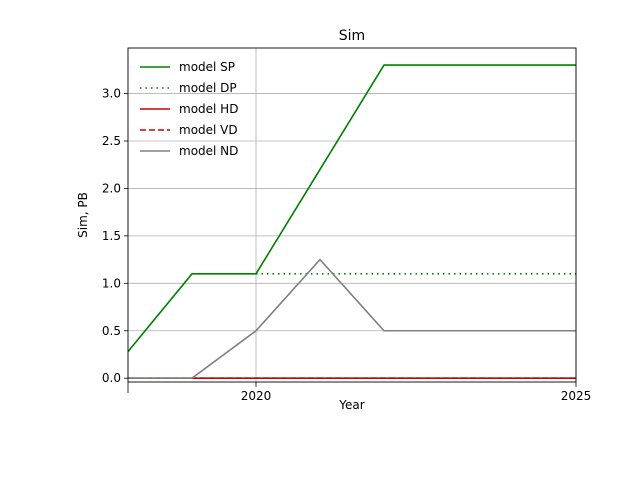 The height and width of the screenshot is (480, 640). I want to click on x-axis-label: Year, so click(351, 405).